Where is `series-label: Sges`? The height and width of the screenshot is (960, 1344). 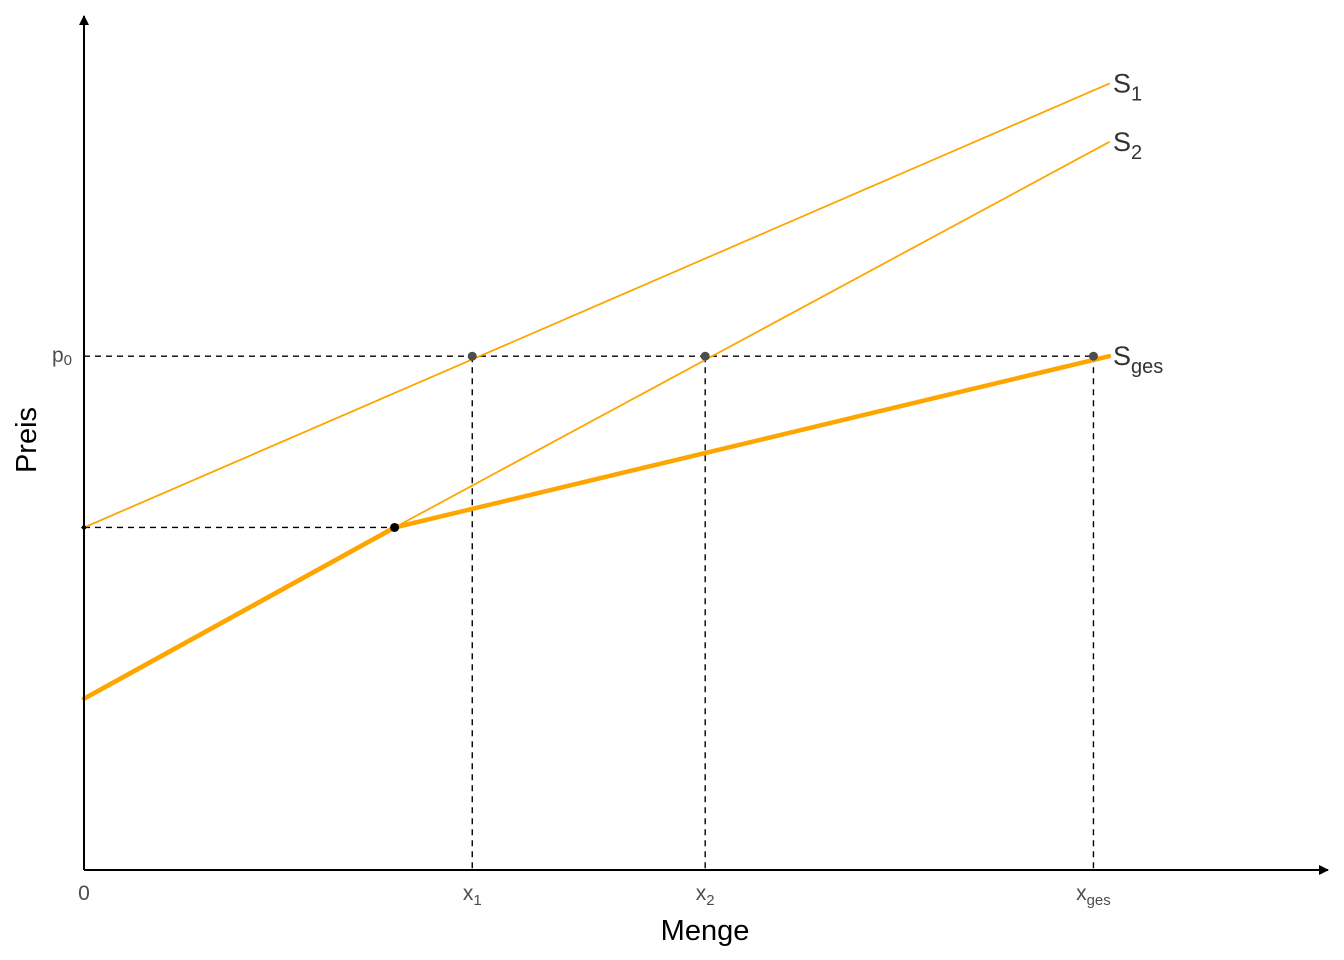
series-label: Sges is located at coordinates (1138, 359).